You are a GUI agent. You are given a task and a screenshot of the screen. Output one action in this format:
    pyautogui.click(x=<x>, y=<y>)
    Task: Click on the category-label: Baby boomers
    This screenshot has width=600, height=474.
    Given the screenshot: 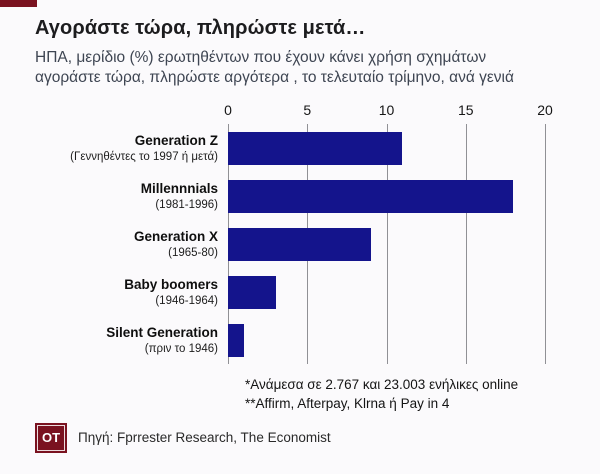 What is the action you would take?
    pyautogui.click(x=171, y=285)
    